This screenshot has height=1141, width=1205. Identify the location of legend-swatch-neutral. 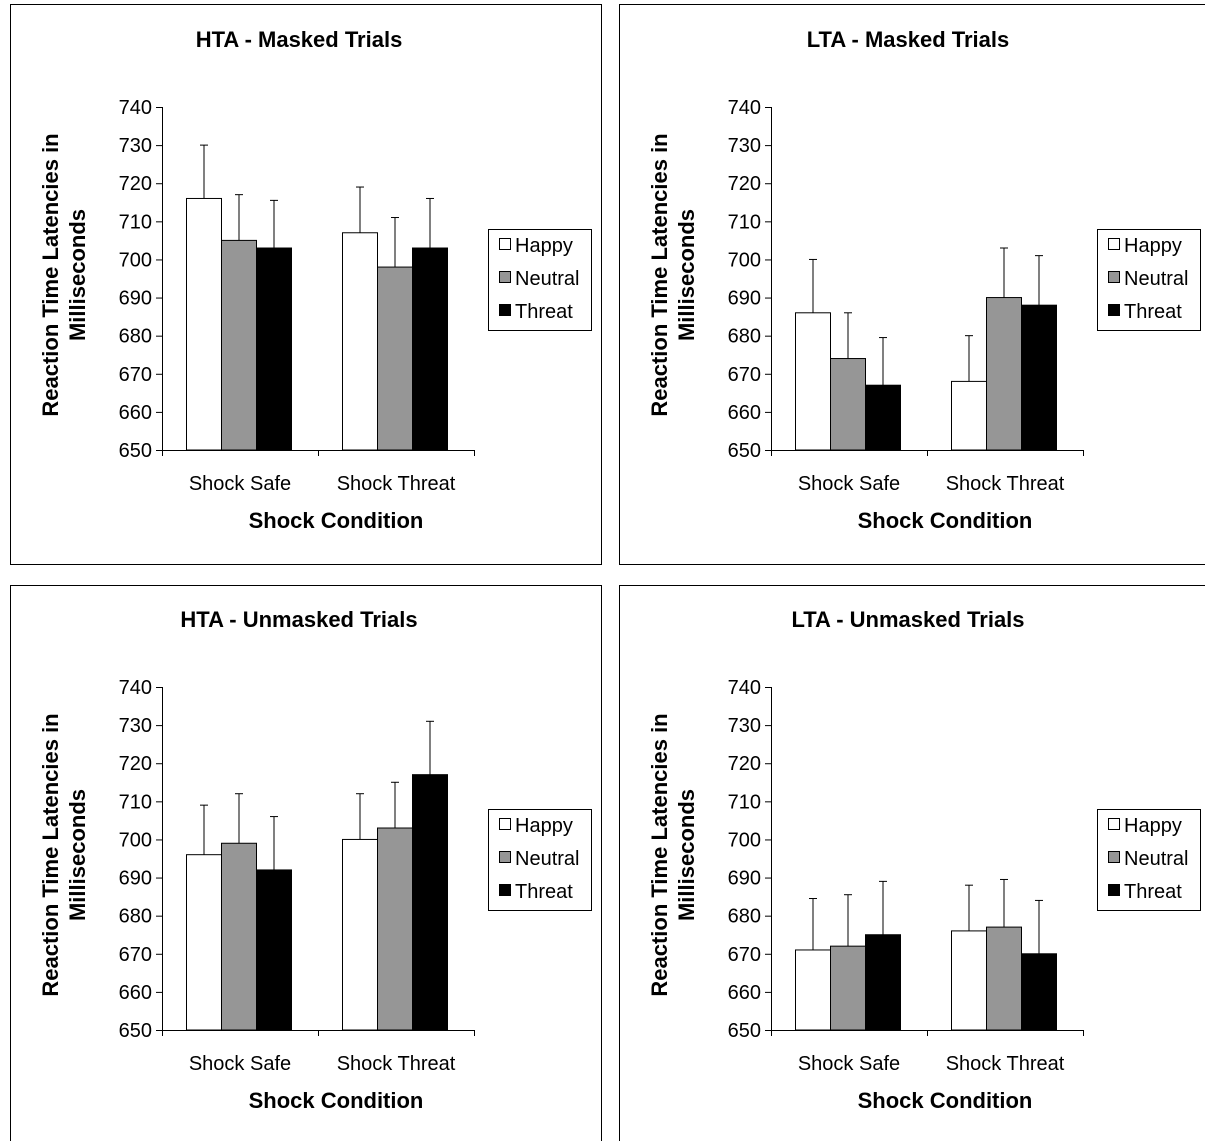
(1114, 857).